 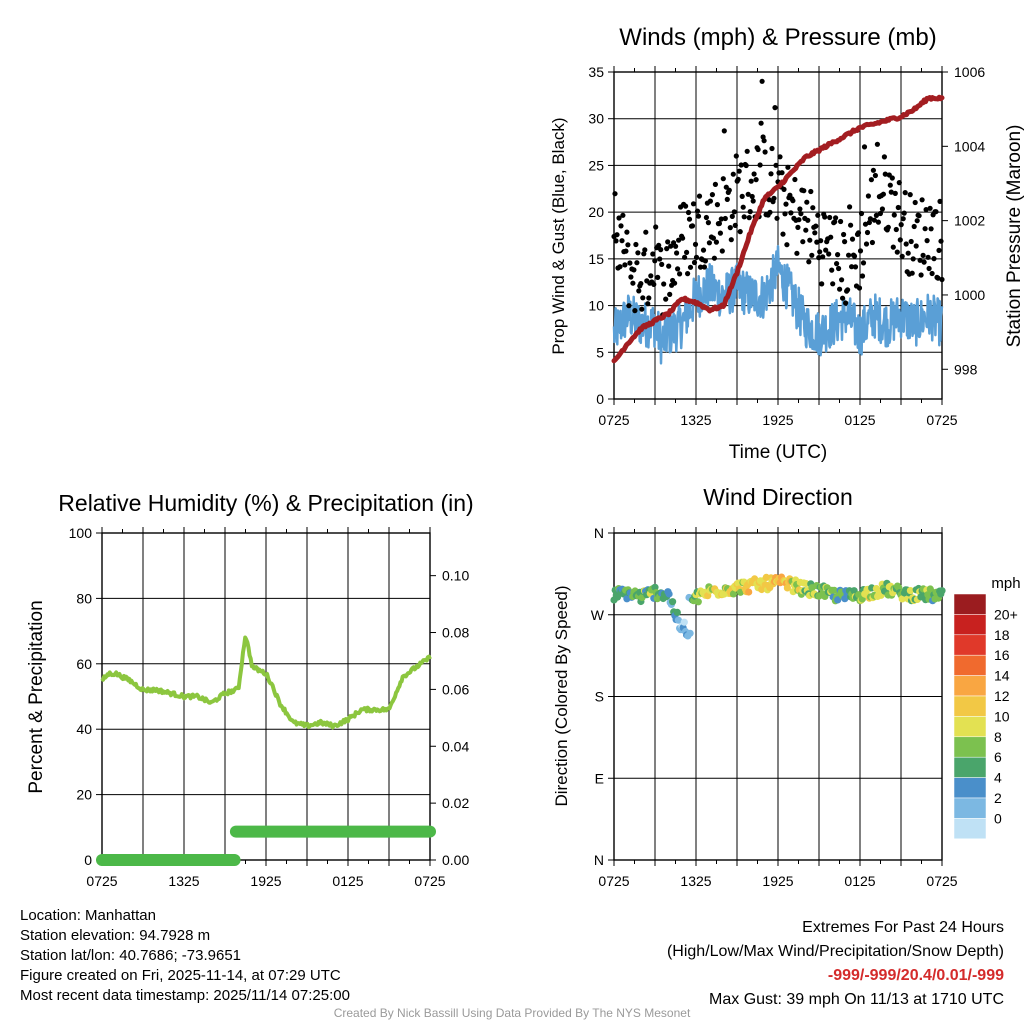 What do you see at coordinates (266, 682) in the screenshot?
I see `humidity-line` at bounding box center [266, 682].